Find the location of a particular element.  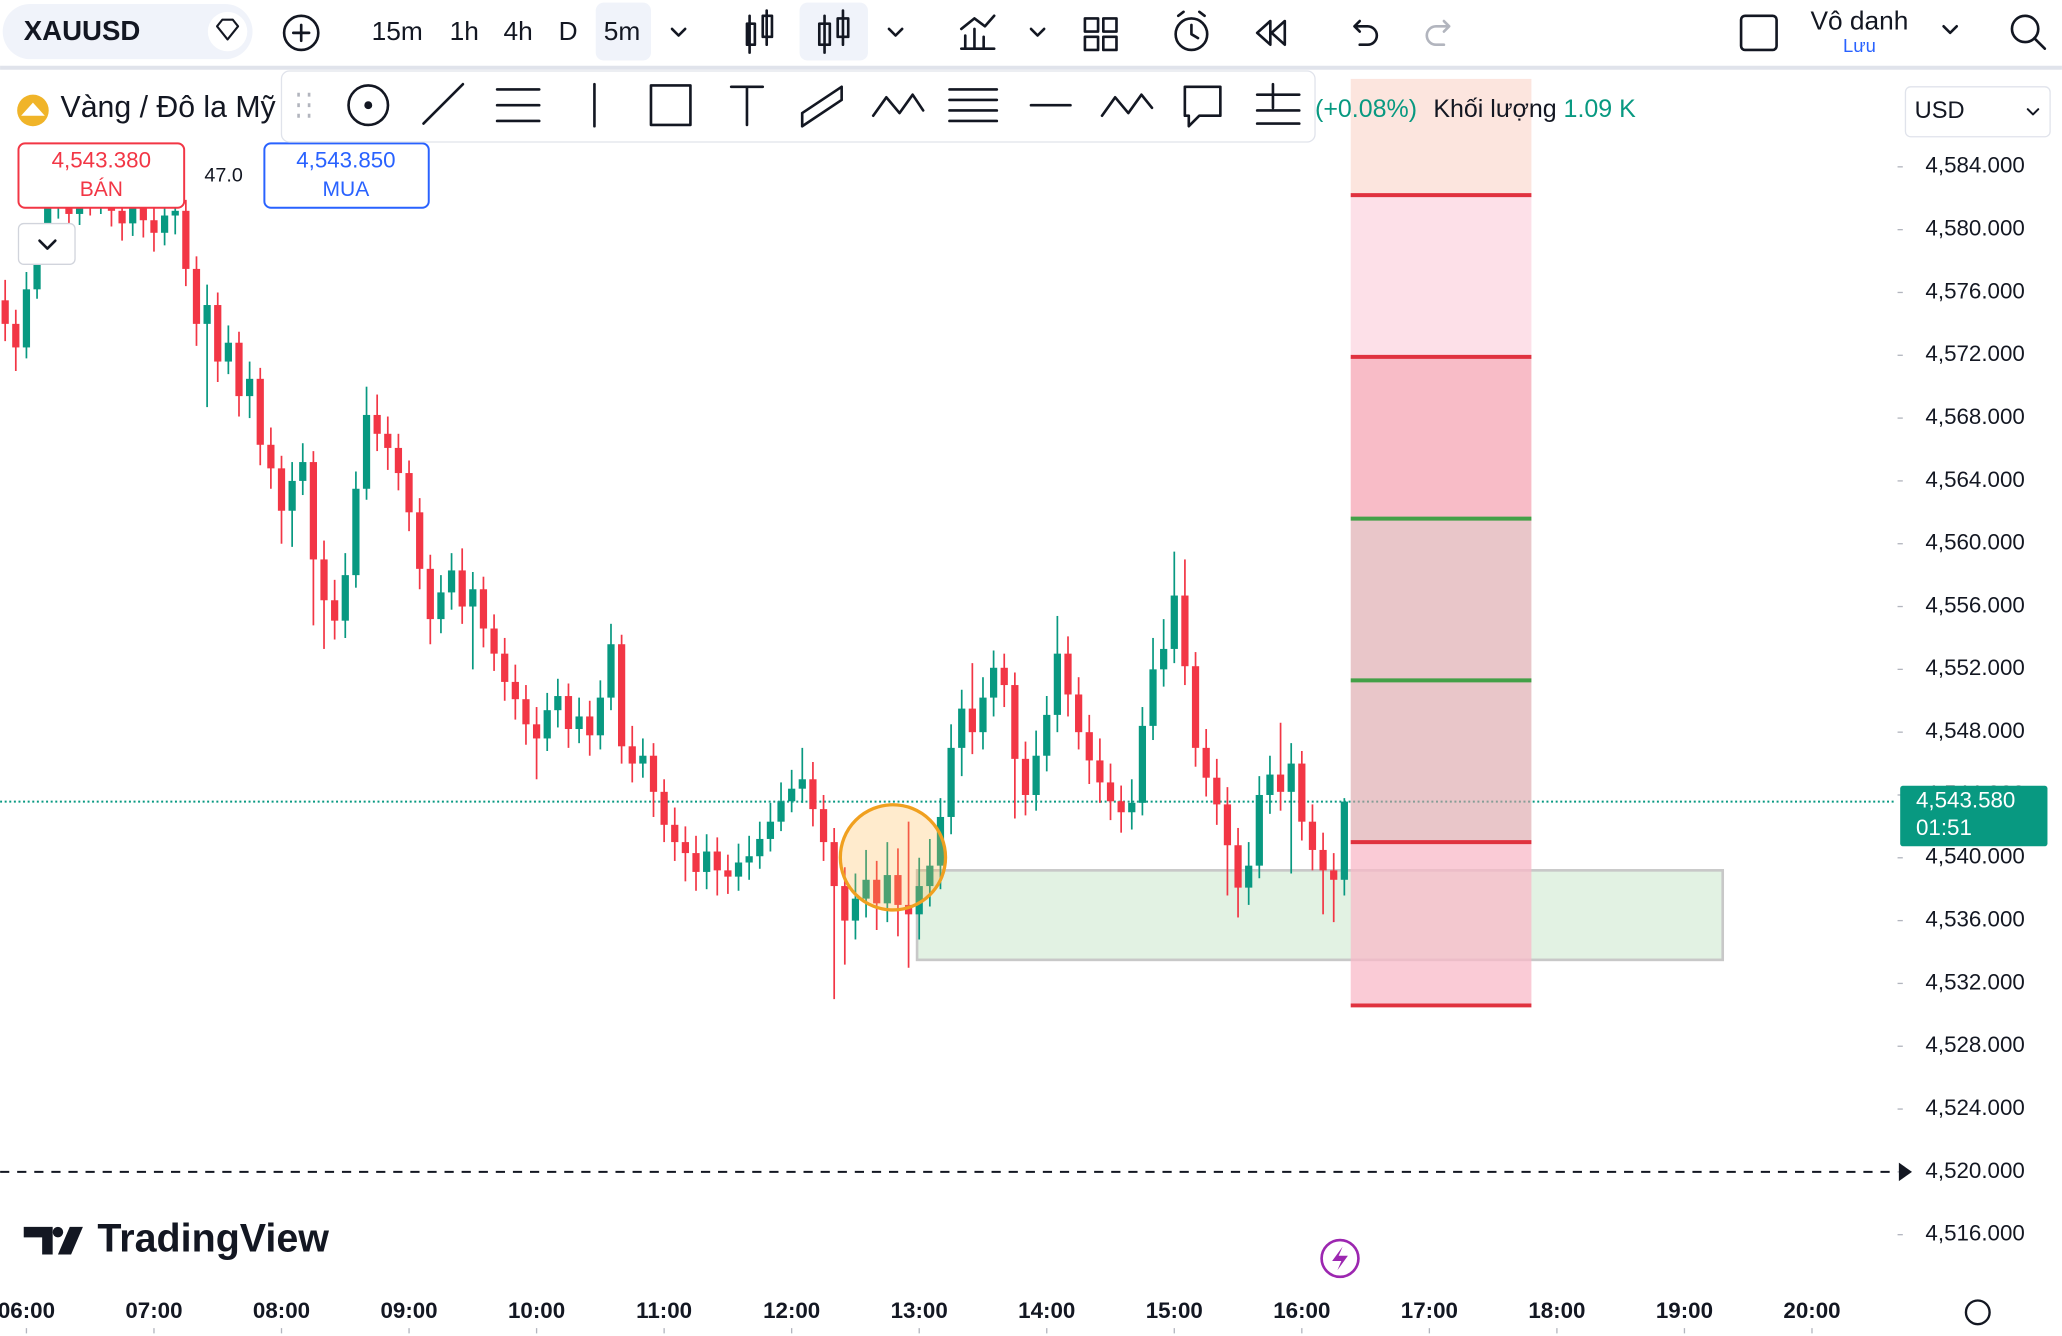

tool-cursor is located at coordinates (368, 105).